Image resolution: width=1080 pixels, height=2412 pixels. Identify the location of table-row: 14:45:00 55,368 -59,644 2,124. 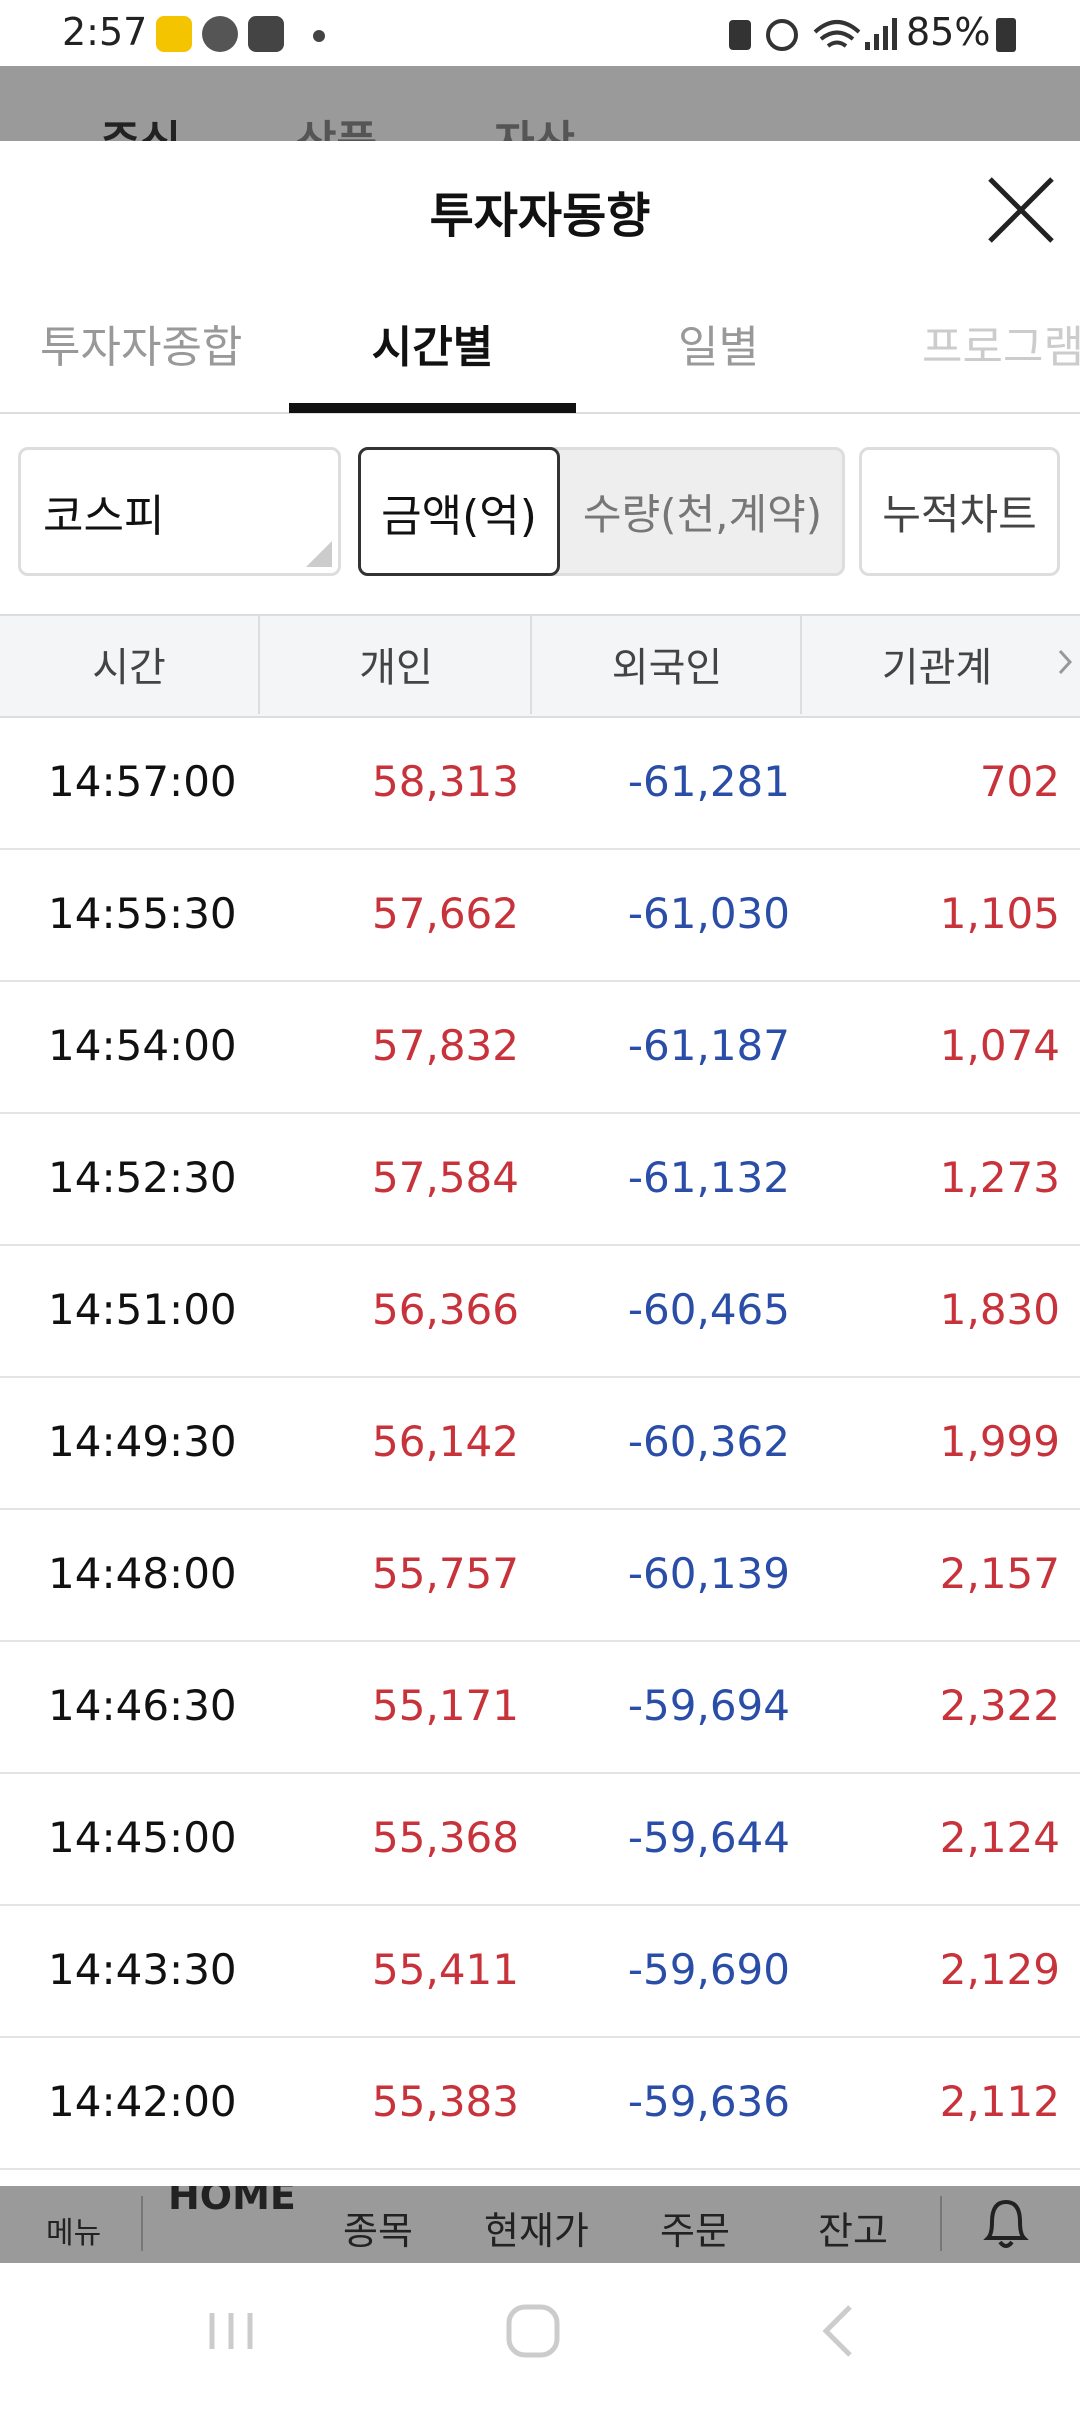
(540, 1839).